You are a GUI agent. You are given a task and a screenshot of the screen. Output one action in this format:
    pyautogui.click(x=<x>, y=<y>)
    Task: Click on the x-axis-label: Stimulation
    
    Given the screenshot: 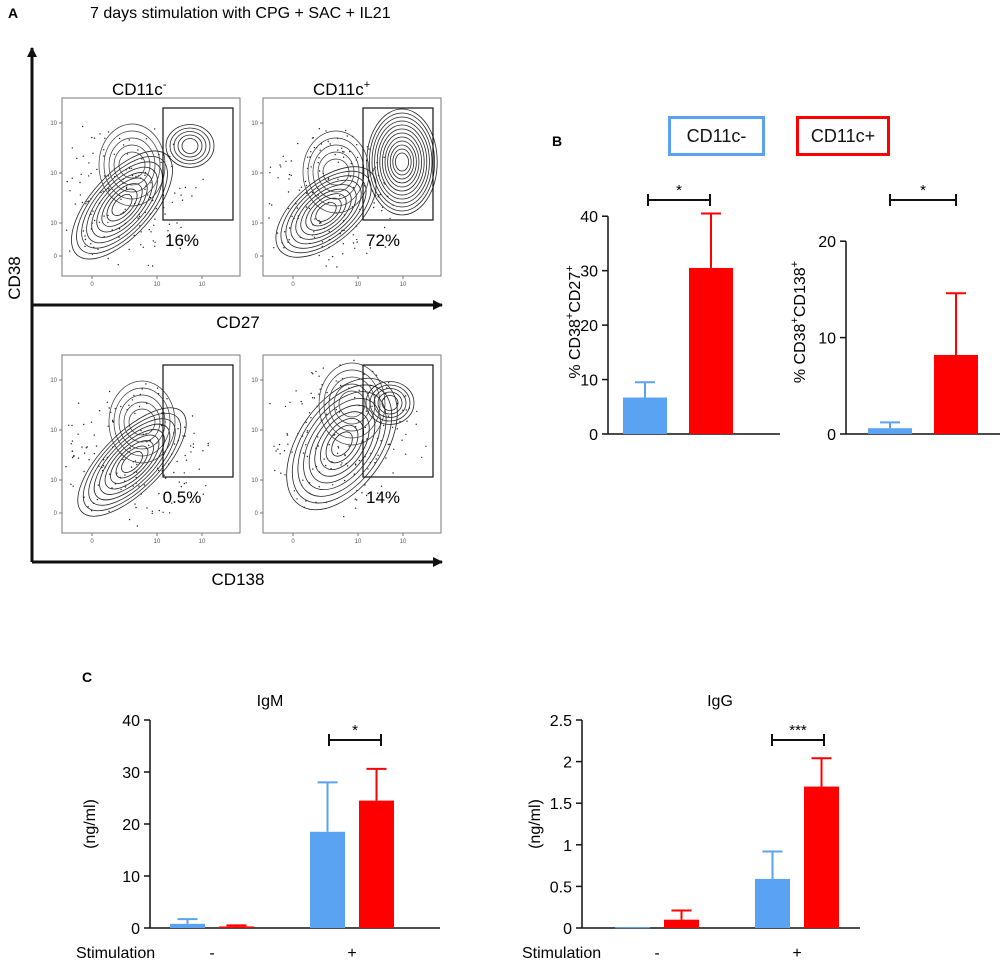 What is the action you would take?
    pyautogui.click(x=115, y=953)
    